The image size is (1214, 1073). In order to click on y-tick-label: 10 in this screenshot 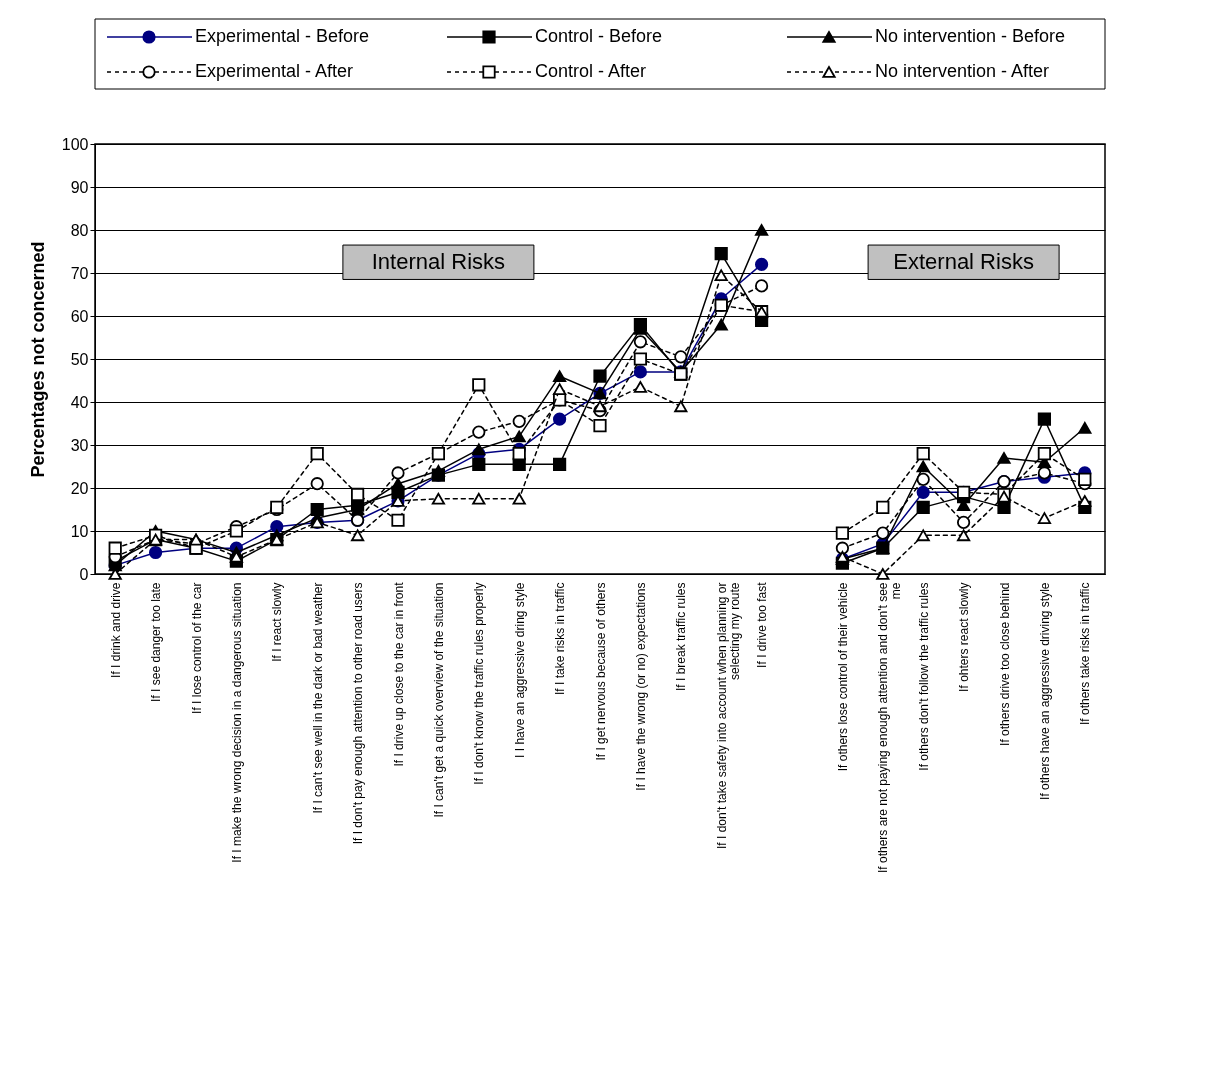, I will do `click(79, 531)`.